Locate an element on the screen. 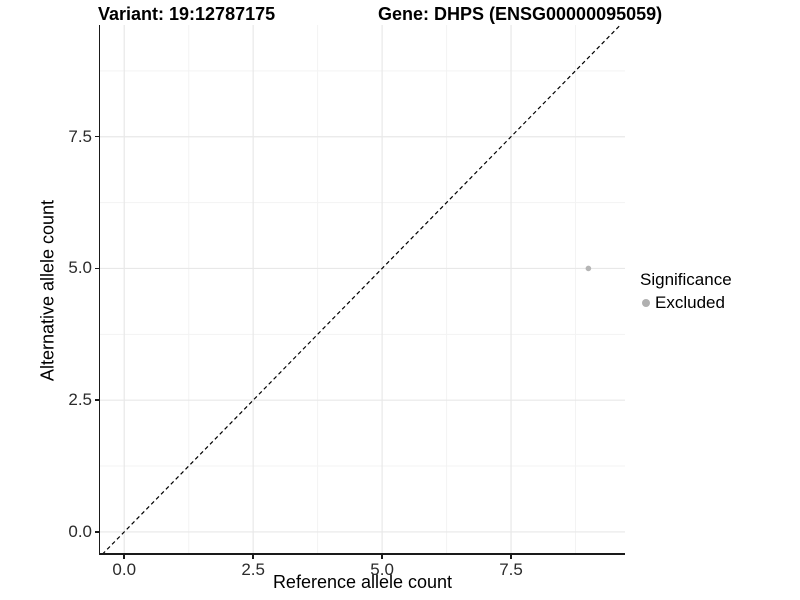 This screenshot has width=800, height=600. legend-entry-label: Excluded is located at coordinates (690, 302).